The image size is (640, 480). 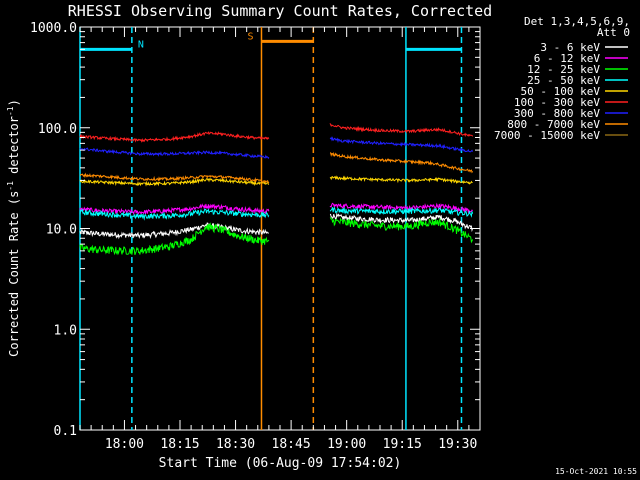 What do you see at coordinates (57, 129) in the screenshot?
I see `y-tick-label: 100.0` at bounding box center [57, 129].